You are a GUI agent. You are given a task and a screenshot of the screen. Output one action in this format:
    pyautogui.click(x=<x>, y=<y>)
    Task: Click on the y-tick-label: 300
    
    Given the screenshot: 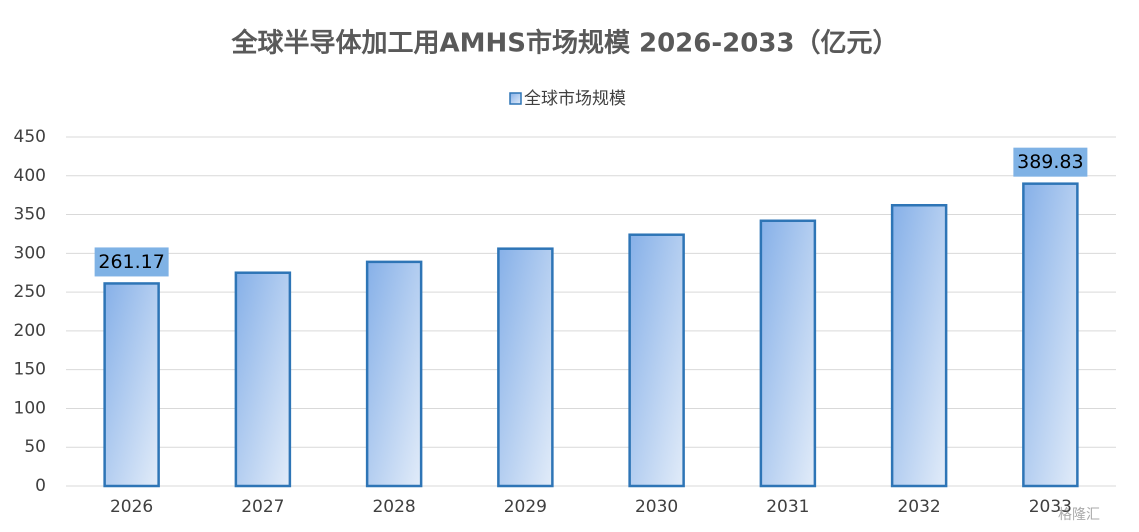 What is the action you would take?
    pyautogui.click(x=30, y=253)
    